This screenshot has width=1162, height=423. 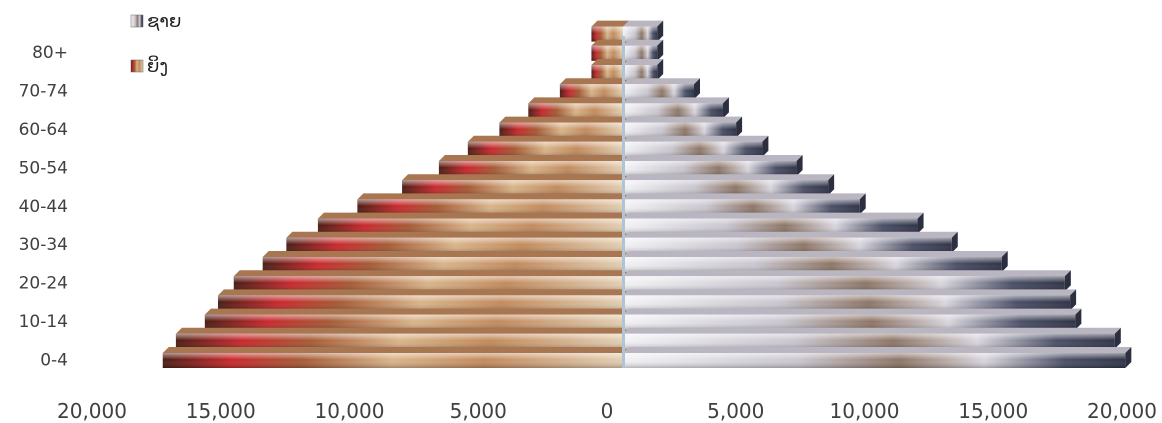 What do you see at coordinates (478, 411) in the screenshot?
I see `x-tick-label-3: 5,000` at bounding box center [478, 411].